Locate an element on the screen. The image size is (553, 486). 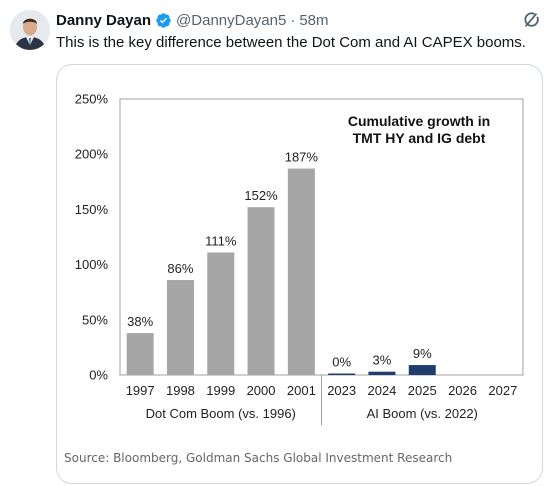
bar-2023 is located at coordinates (342, 374).